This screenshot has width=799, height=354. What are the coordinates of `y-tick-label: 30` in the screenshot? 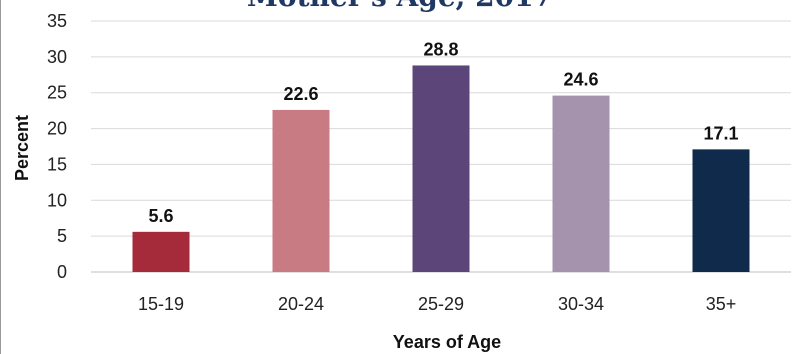 It's located at (57, 57).